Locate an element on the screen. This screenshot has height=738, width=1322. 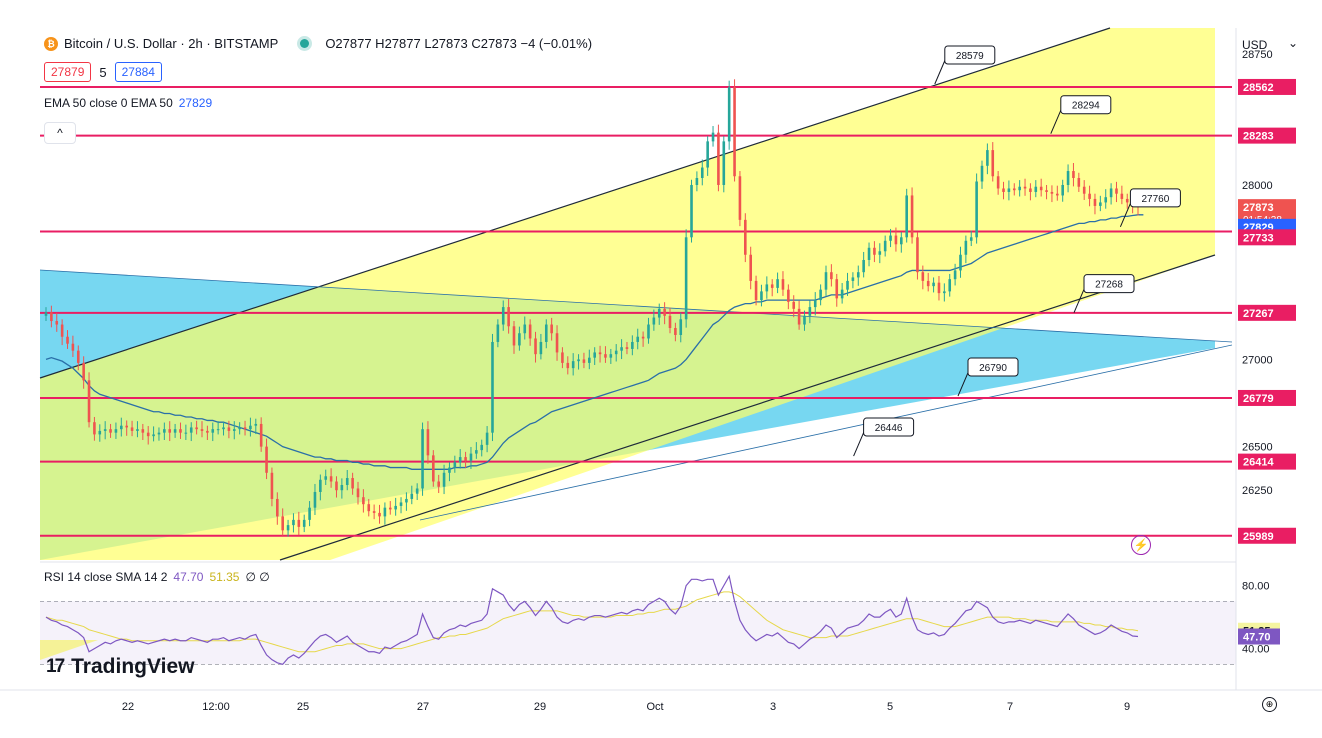
buy-button: 27884 is located at coordinates (138, 72).